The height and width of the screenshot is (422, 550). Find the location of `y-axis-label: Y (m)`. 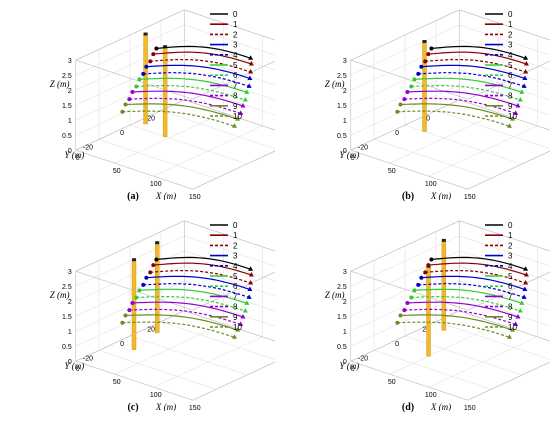

y-axis-label: Y (m) is located at coordinates (350, 155).